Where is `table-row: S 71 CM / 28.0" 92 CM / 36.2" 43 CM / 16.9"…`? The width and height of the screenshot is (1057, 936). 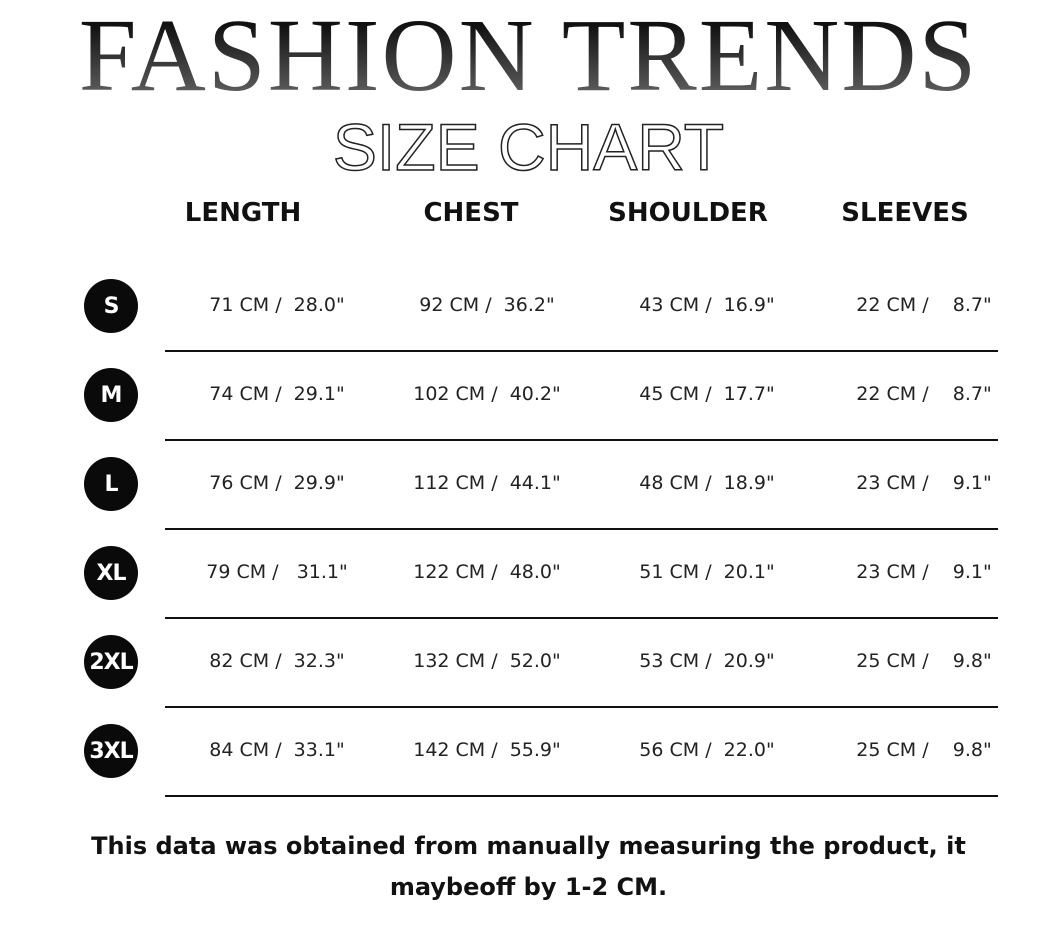 table-row: S 71 CM / 28.0" 92 CM / 36.2" 43 CM / 16.9"… is located at coordinates (528, 337).